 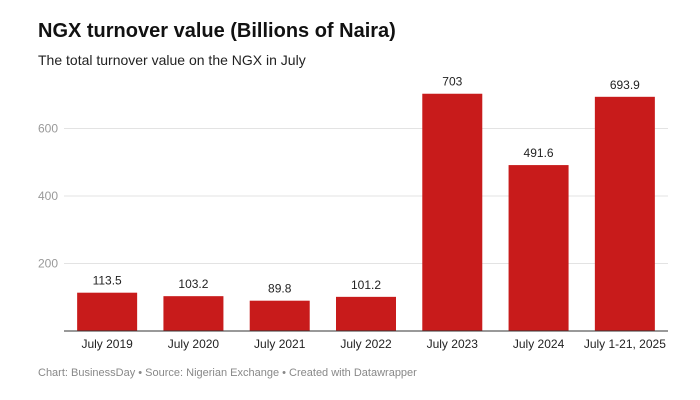 What do you see at coordinates (193, 284) in the screenshot?
I see `data-label: 103.2` at bounding box center [193, 284].